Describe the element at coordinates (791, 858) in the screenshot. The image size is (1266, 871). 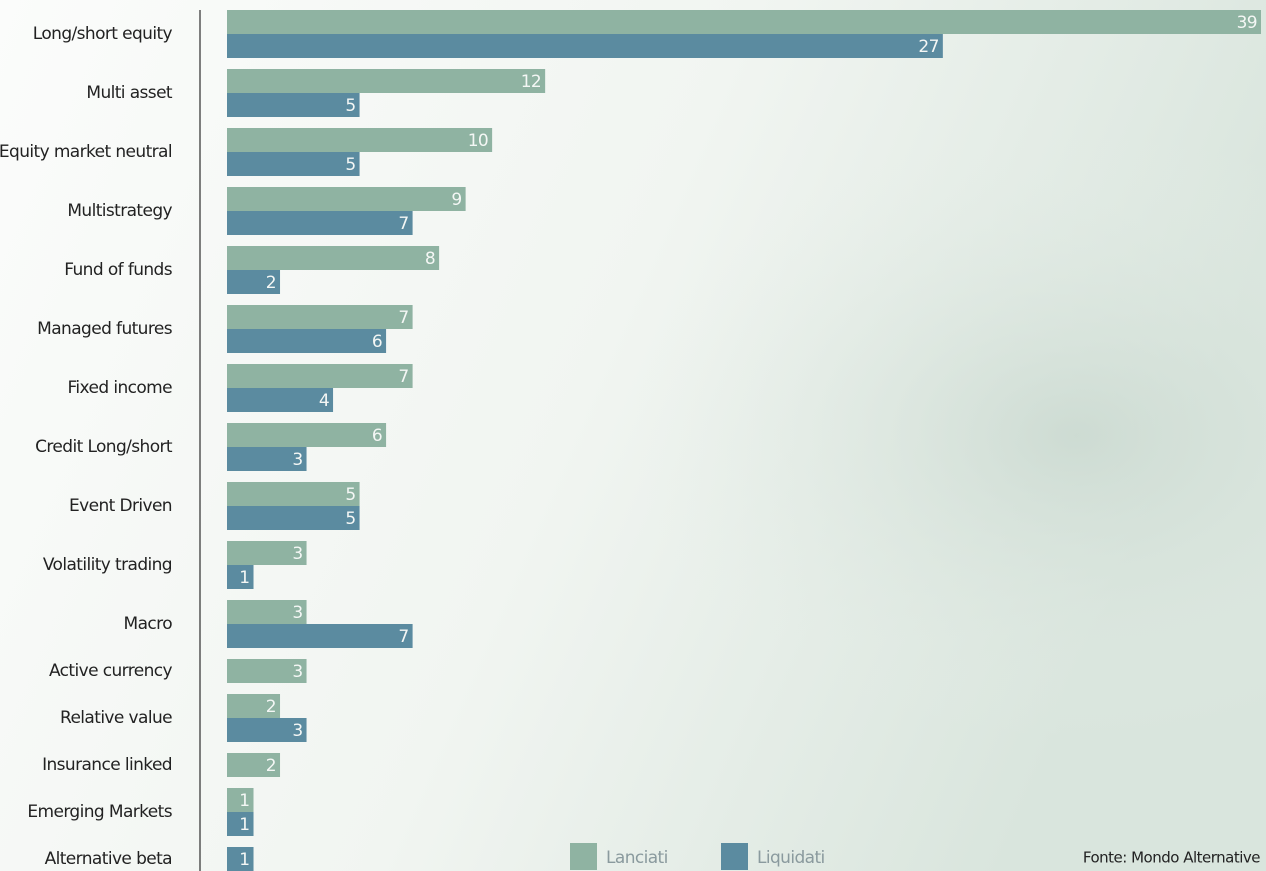
I see `legend-label: Liquidati` at that location.